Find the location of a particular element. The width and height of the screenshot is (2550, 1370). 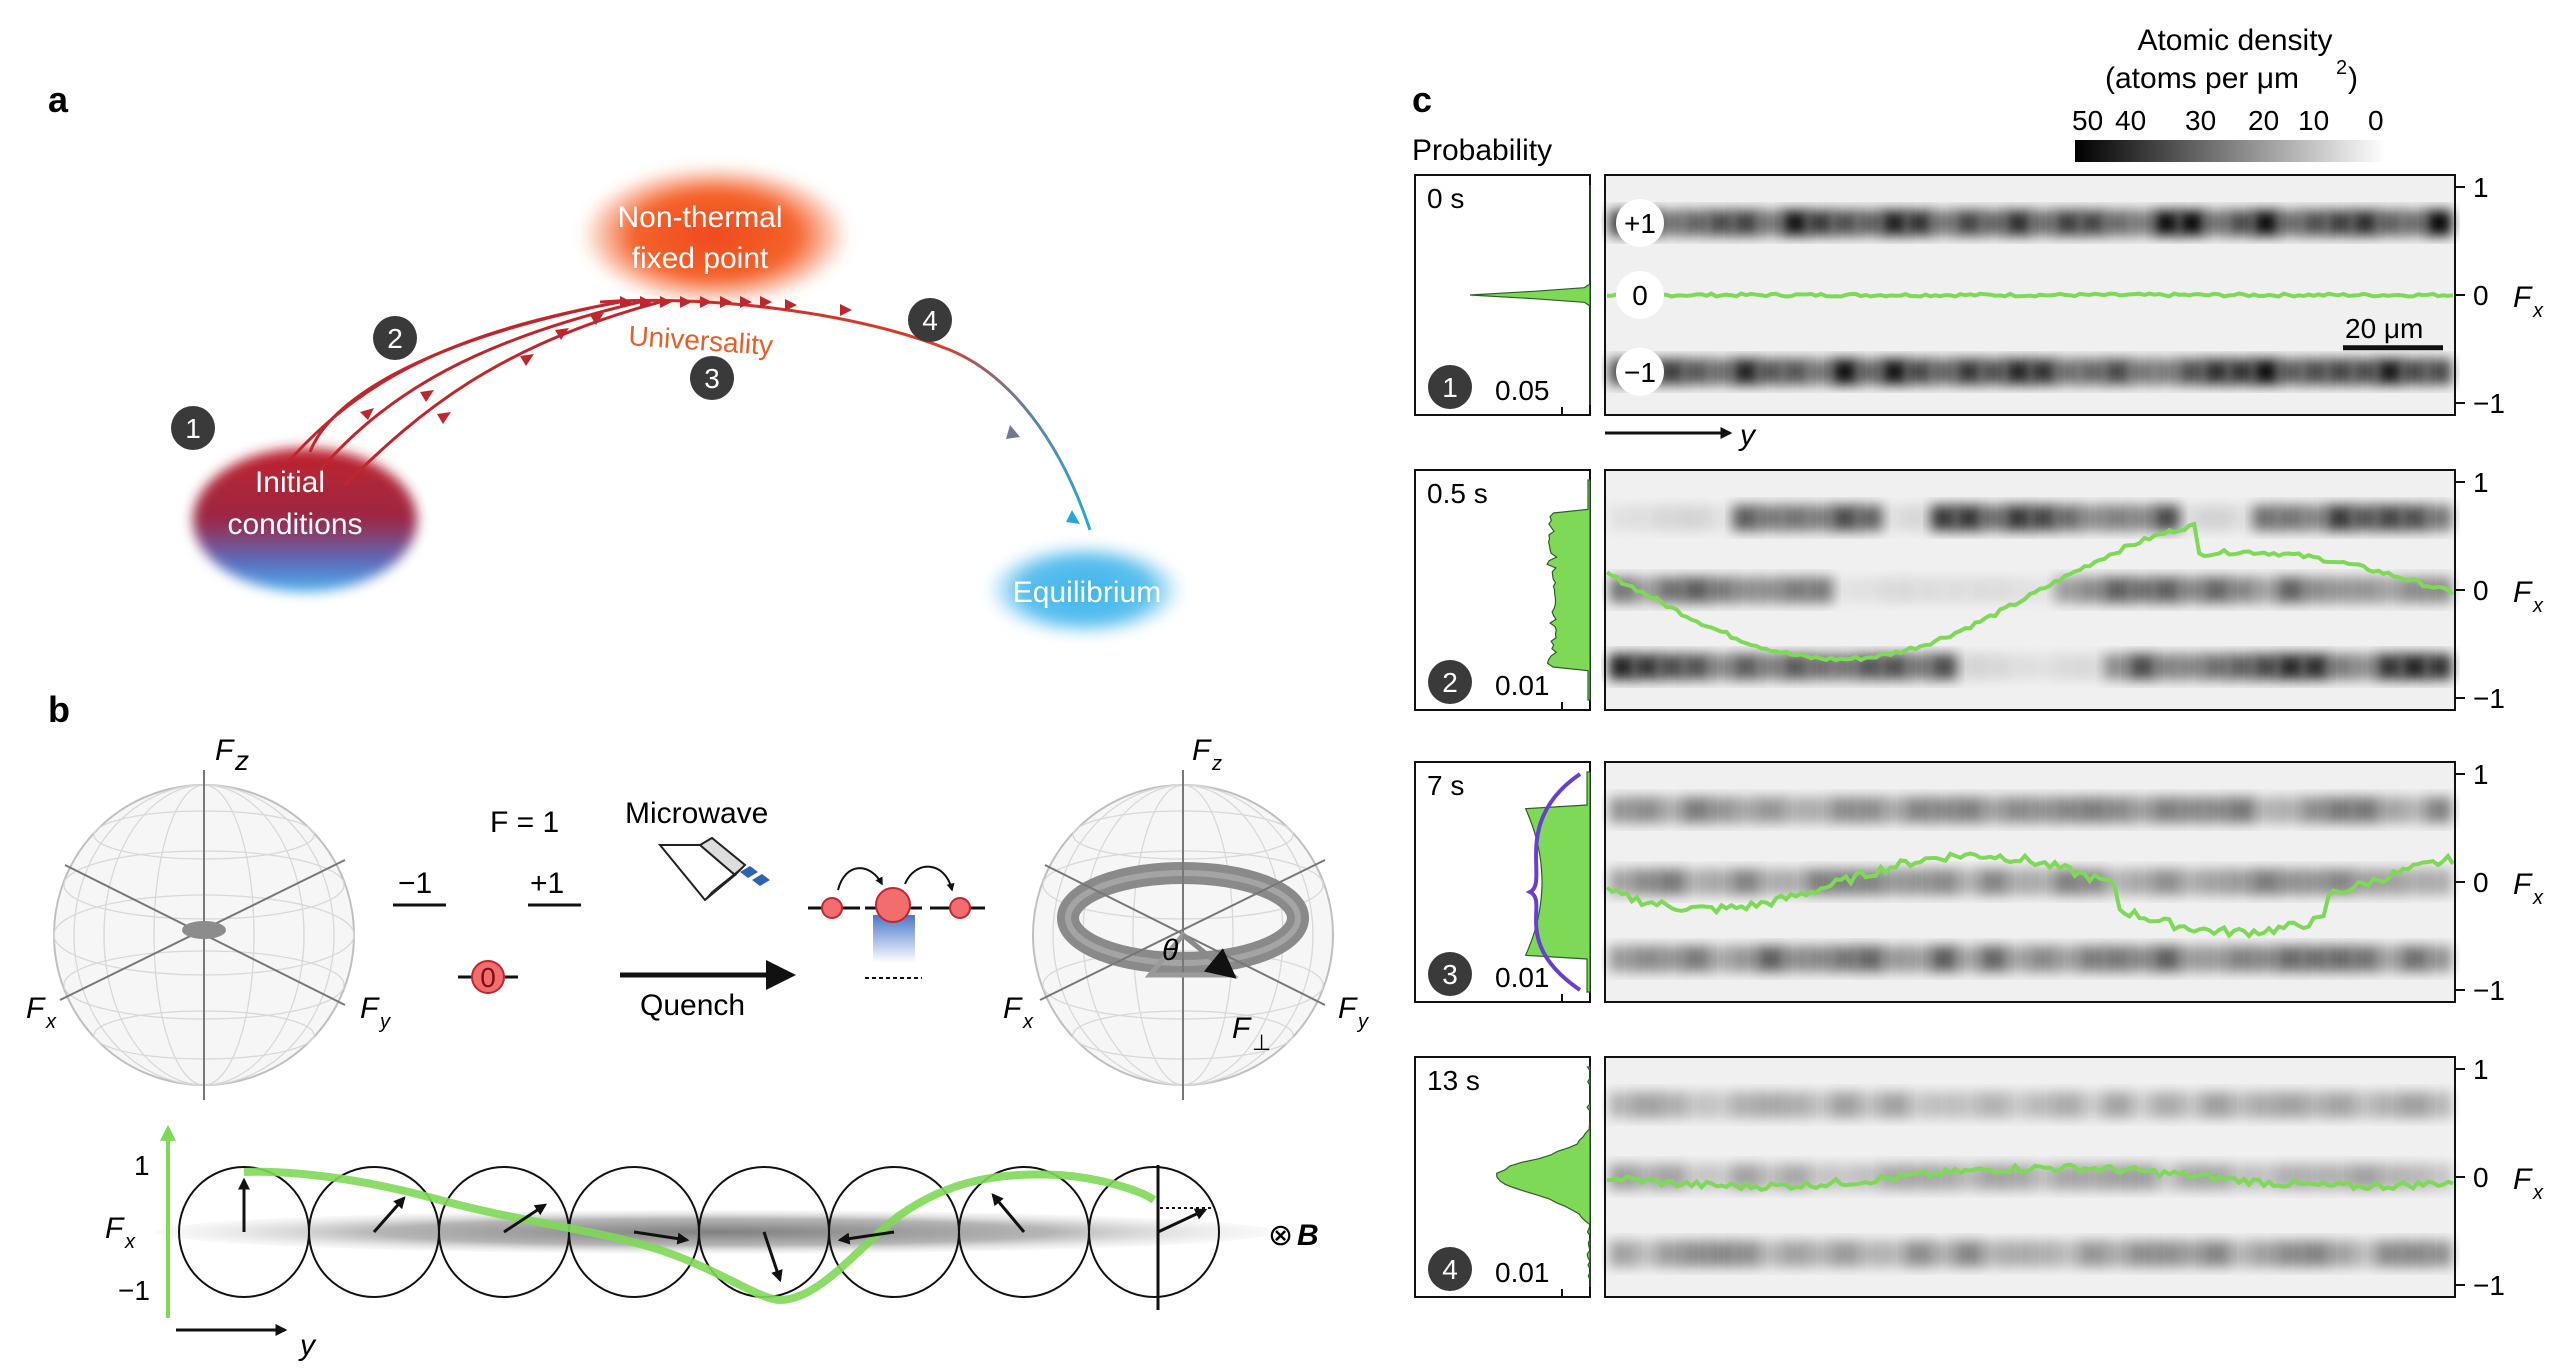

step-marker is located at coordinates (1450, 1269).